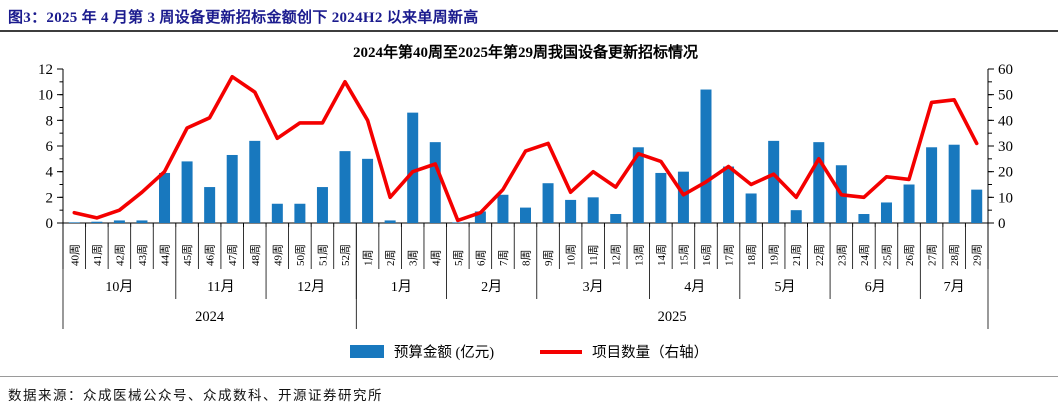 The height and width of the screenshot is (408, 1058). What do you see at coordinates (45, 70) in the screenshot?
I see `left-axis-label: 12` at bounding box center [45, 70].